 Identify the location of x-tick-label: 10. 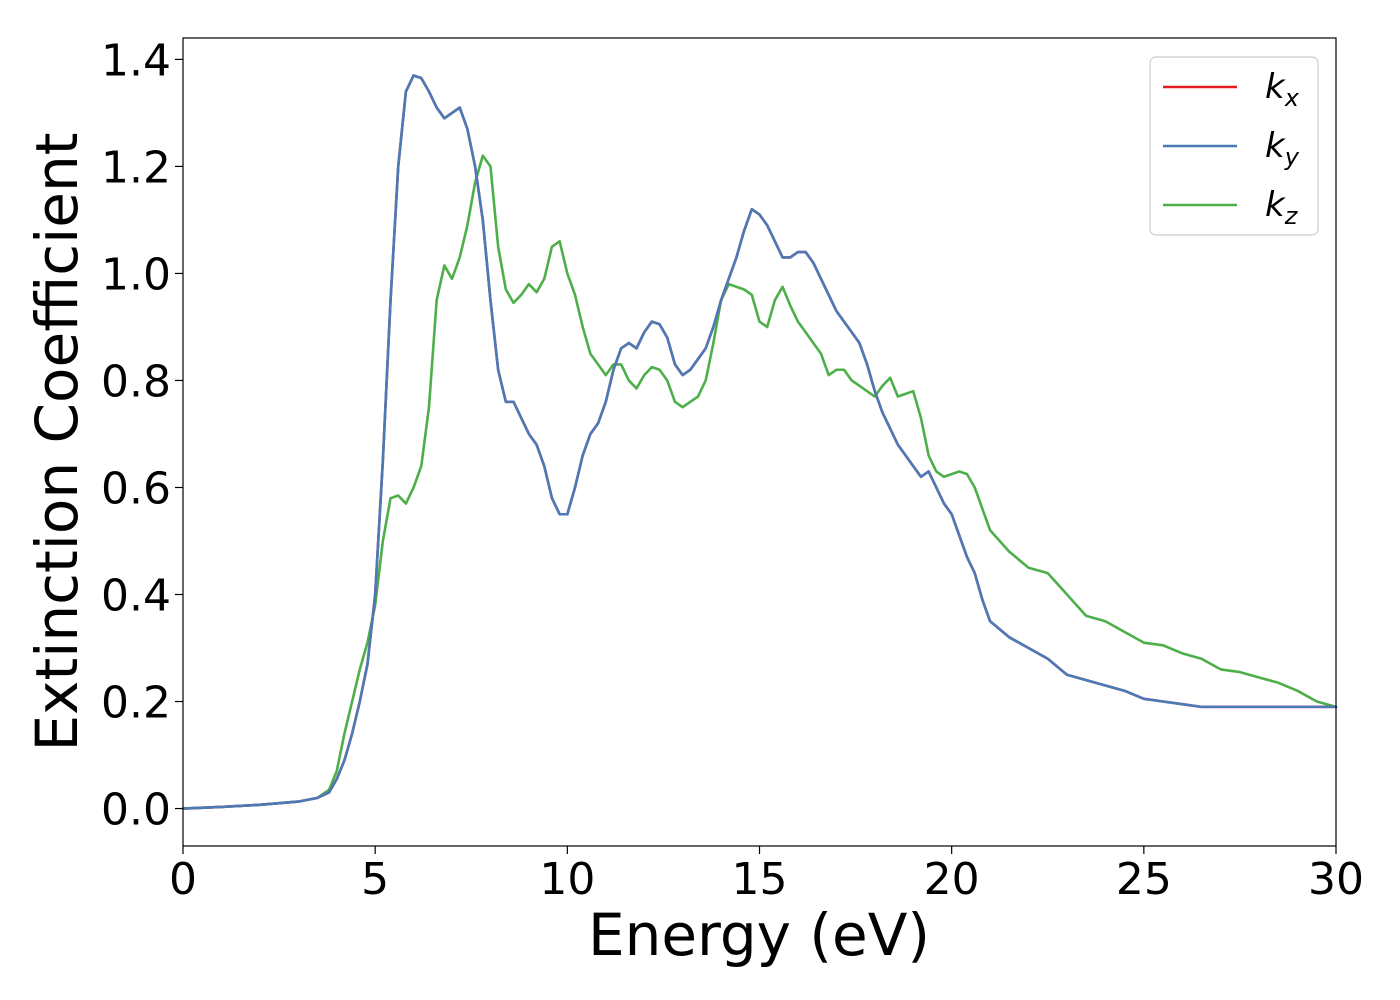
(567, 879).